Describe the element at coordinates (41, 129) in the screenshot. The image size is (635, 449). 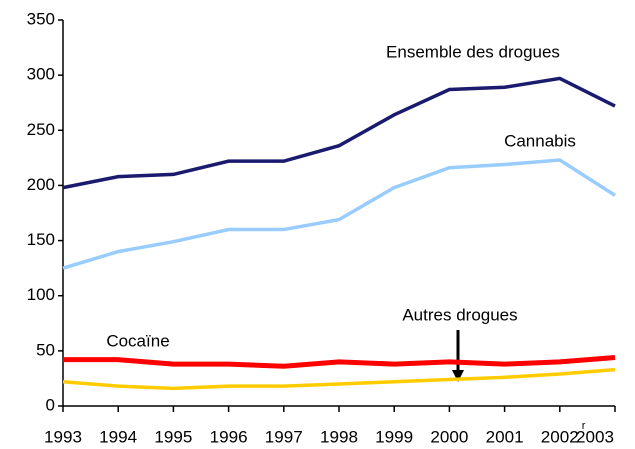
I see `y-tick-label: 250` at that location.